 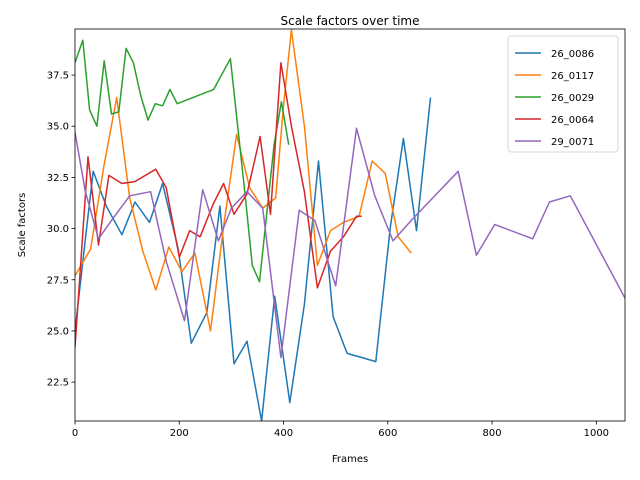 I want to click on x-axis-label: Frames, so click(x=350, y=459).